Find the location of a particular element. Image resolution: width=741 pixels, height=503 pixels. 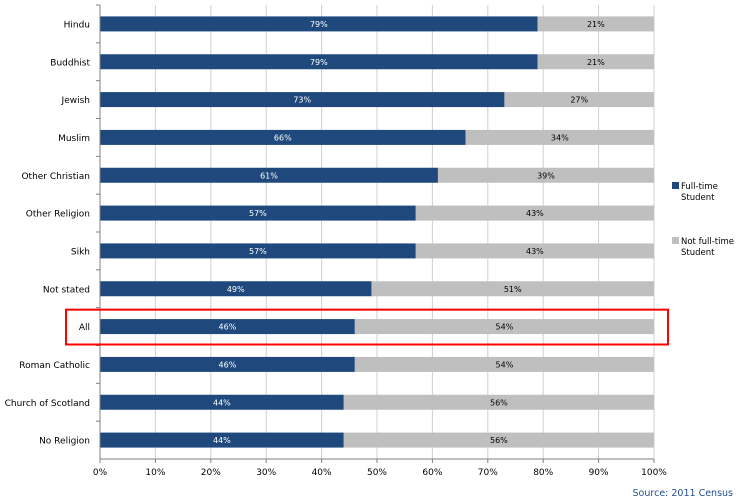

category-label: Jewish is located at coordinates (75, 101).